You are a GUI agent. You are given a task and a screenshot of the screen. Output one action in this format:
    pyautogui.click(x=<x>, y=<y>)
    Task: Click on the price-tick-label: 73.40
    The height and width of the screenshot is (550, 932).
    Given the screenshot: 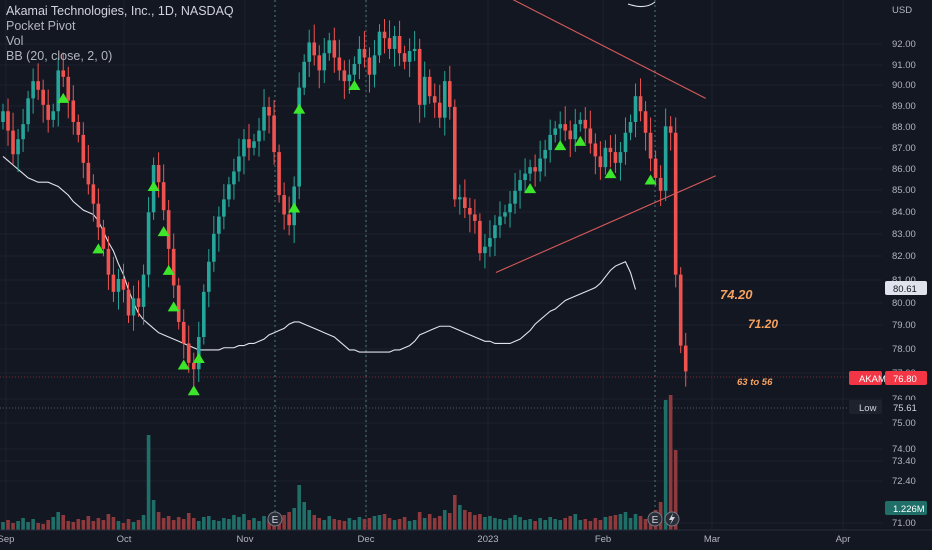 What is the action you would take?
    pyautogui.click(x=904, y=461)
    